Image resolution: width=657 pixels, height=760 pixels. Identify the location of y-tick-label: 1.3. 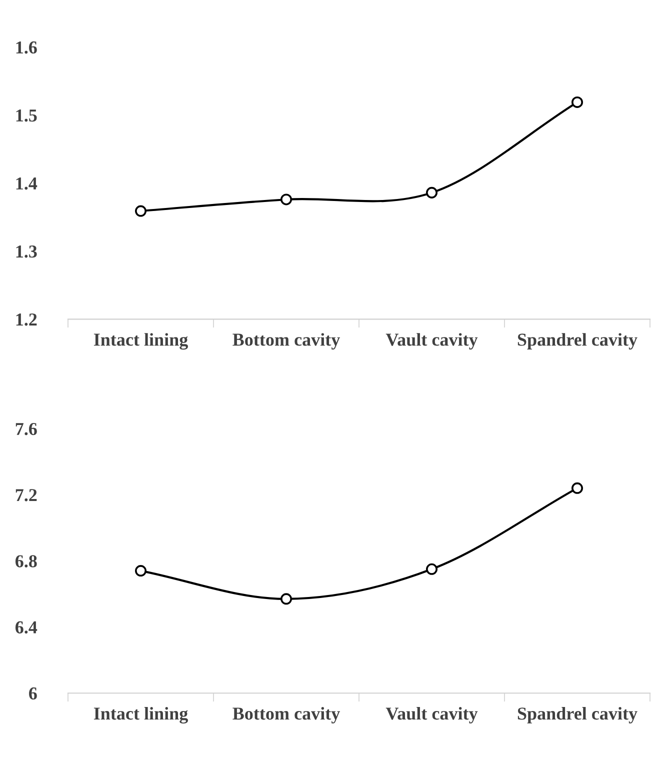
(26, 251).